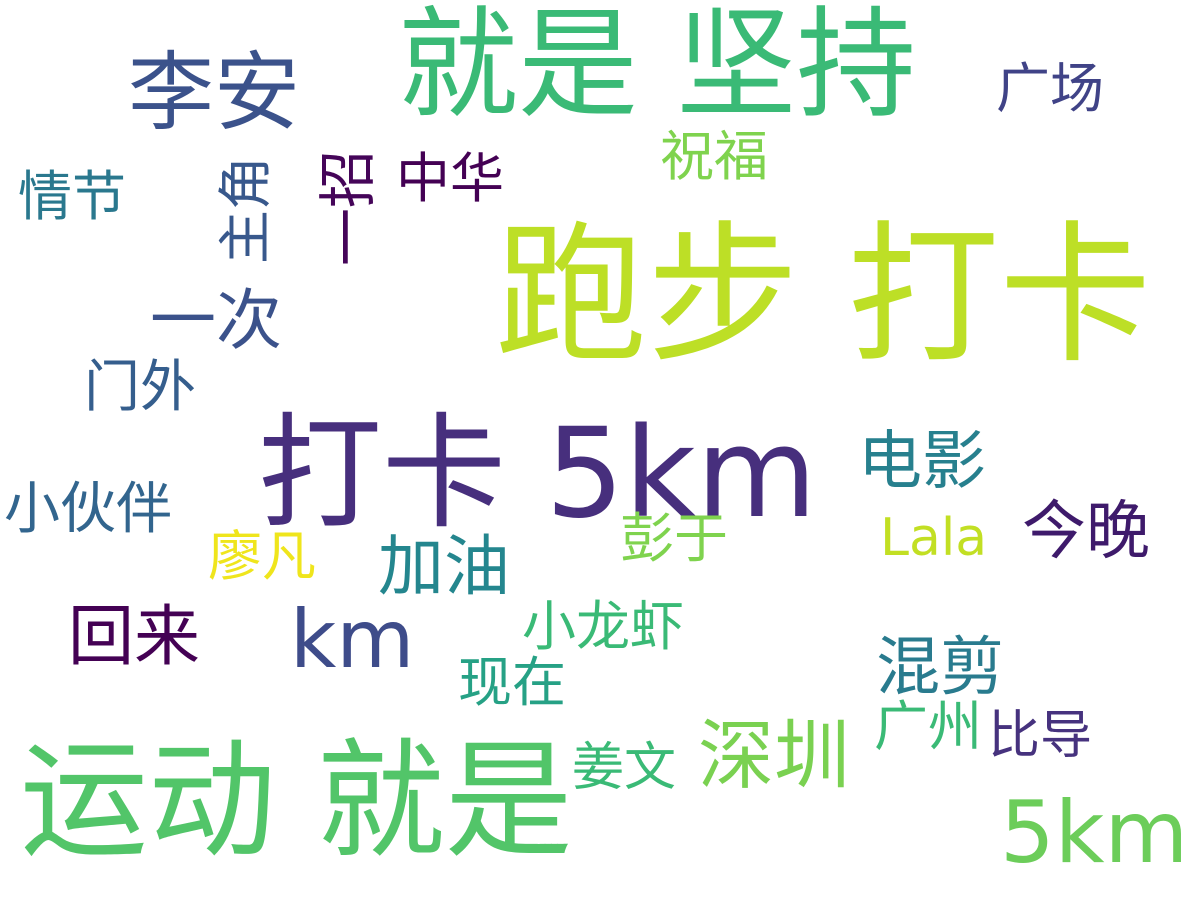 The image size is (1200, 900). I want to click on word-yundong-jiushi: 运动 就是, so click(296, 801).